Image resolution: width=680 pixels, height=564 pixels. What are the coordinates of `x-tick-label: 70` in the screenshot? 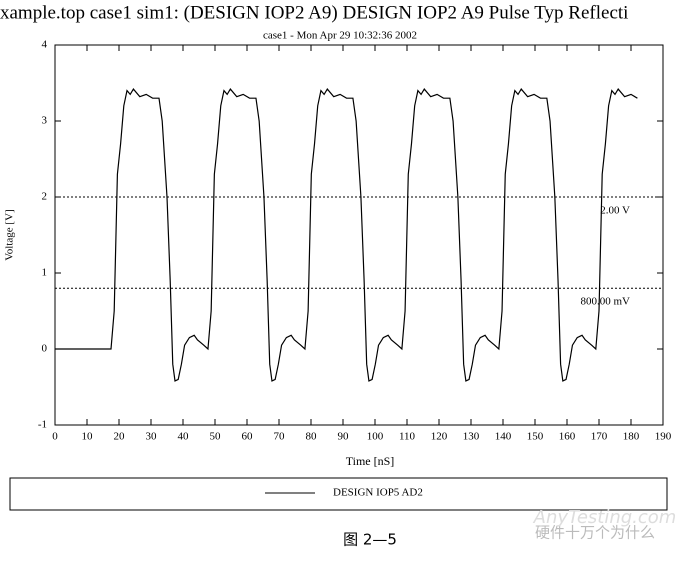 It's located at (280, 437).